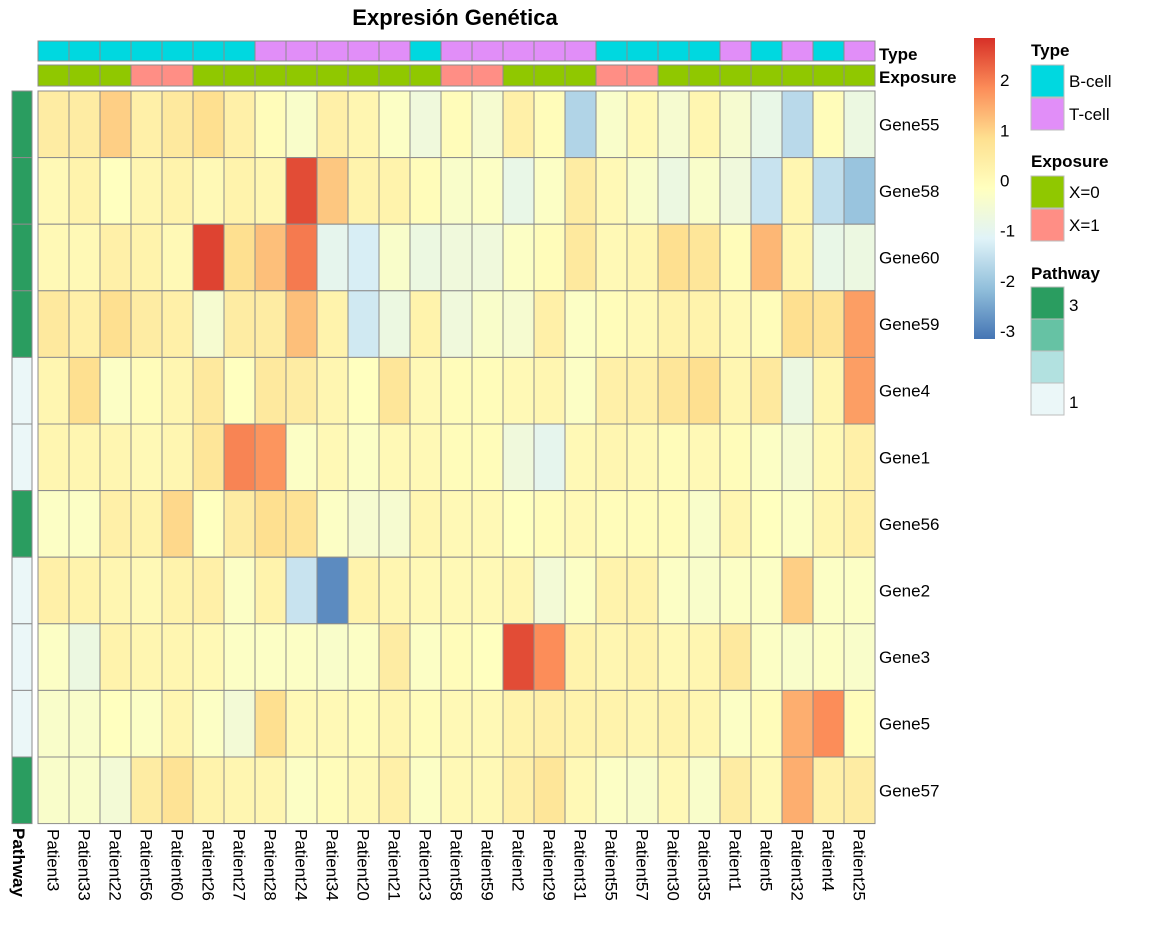  I want to click on pathway-legend-label: 1, so click(1073, 402).